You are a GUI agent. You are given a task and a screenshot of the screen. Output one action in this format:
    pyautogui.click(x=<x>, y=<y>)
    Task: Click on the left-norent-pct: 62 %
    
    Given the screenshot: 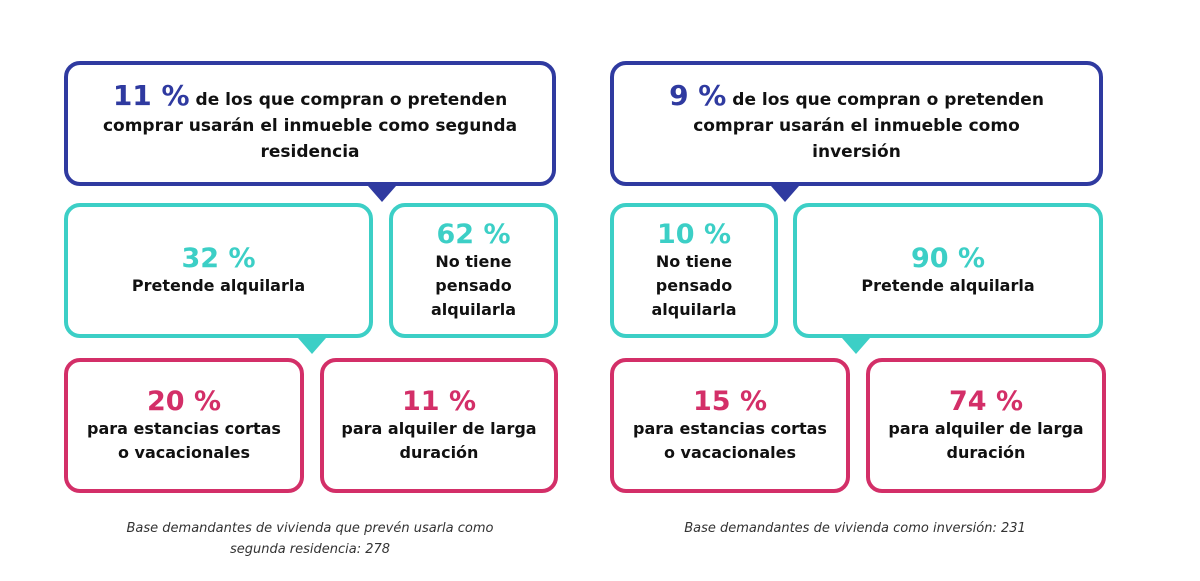 What is the action you would take?
    pyautogui.click(x=473, y=234)
    